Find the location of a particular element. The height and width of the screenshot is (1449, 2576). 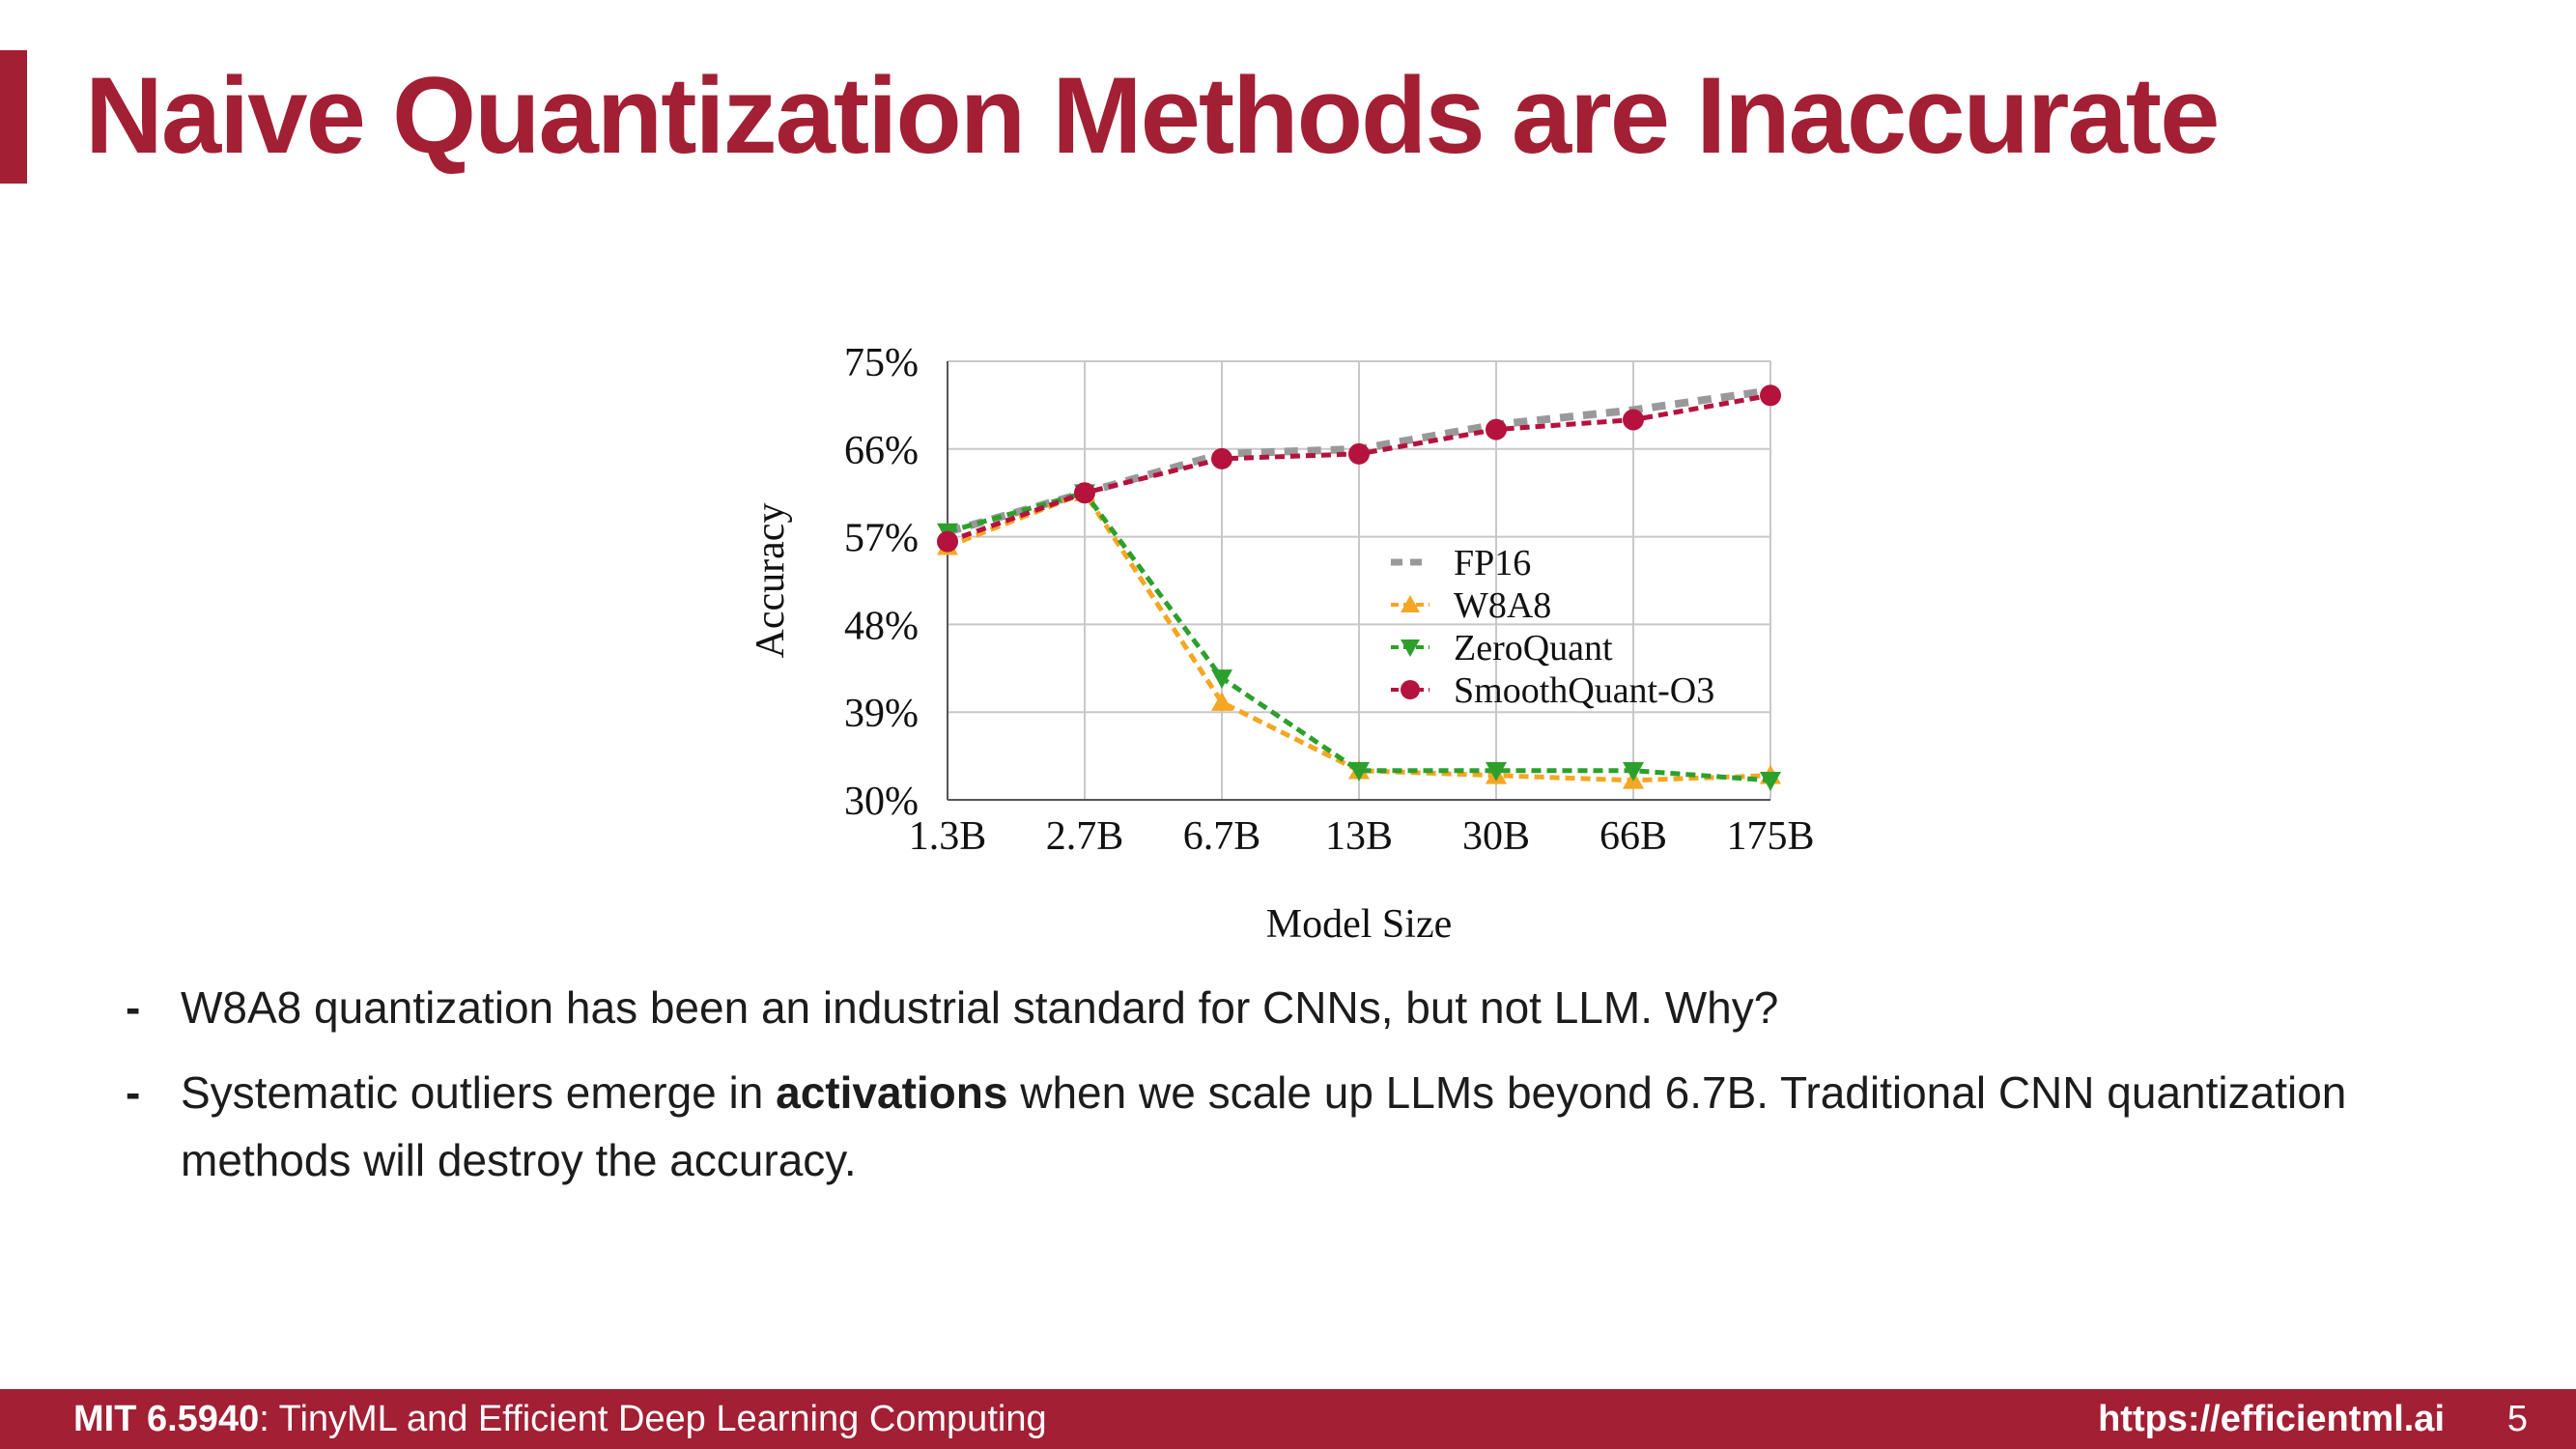

y-tick-label: 75% is located at coordinates (881, 363).